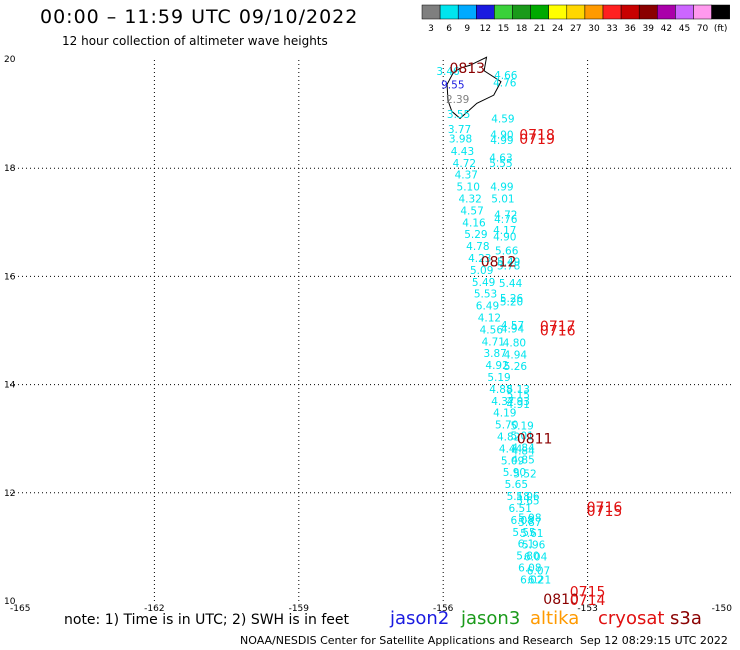 The image size is (740, 650). I want to click on satellite-legend-altika: altika, so click(555, 618).